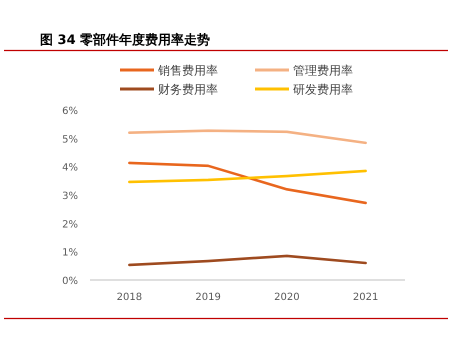  I want to click on y-tick-label: 2%, so click(70, 224).